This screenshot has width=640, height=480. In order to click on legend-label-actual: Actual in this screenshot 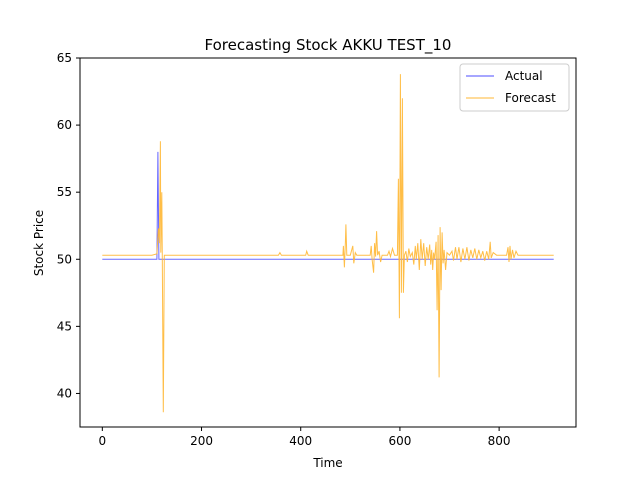, I will do `click(524, 76)`.